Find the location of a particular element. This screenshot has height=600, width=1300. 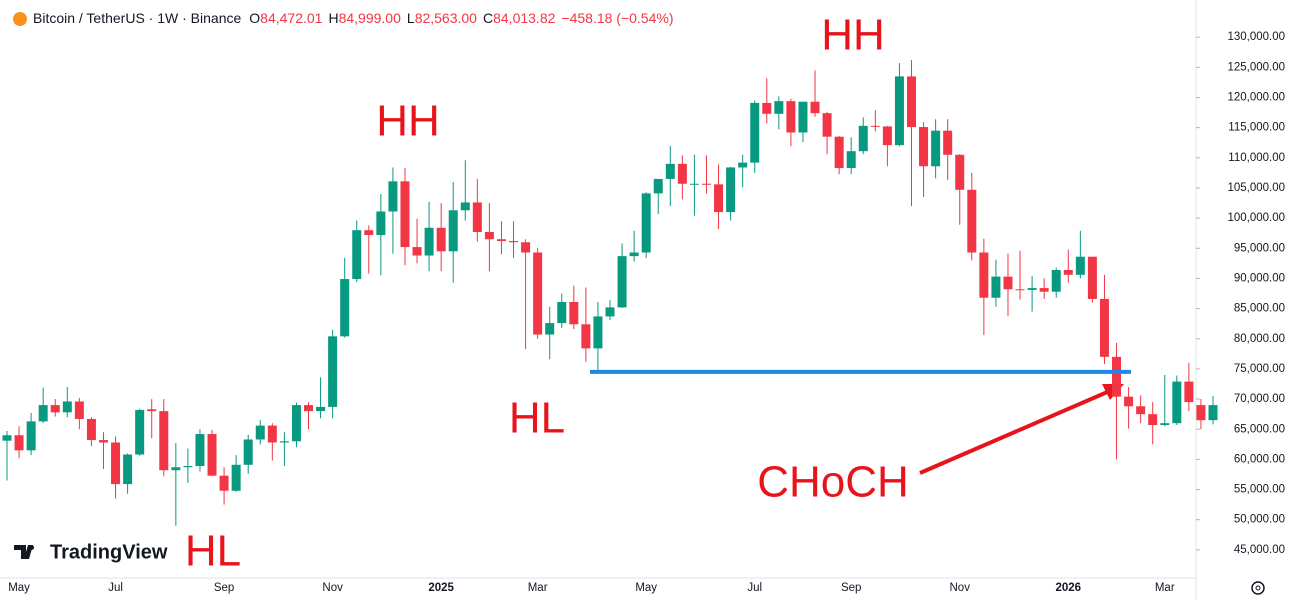

ohlc-key: C is located at coordinates (488, 18).